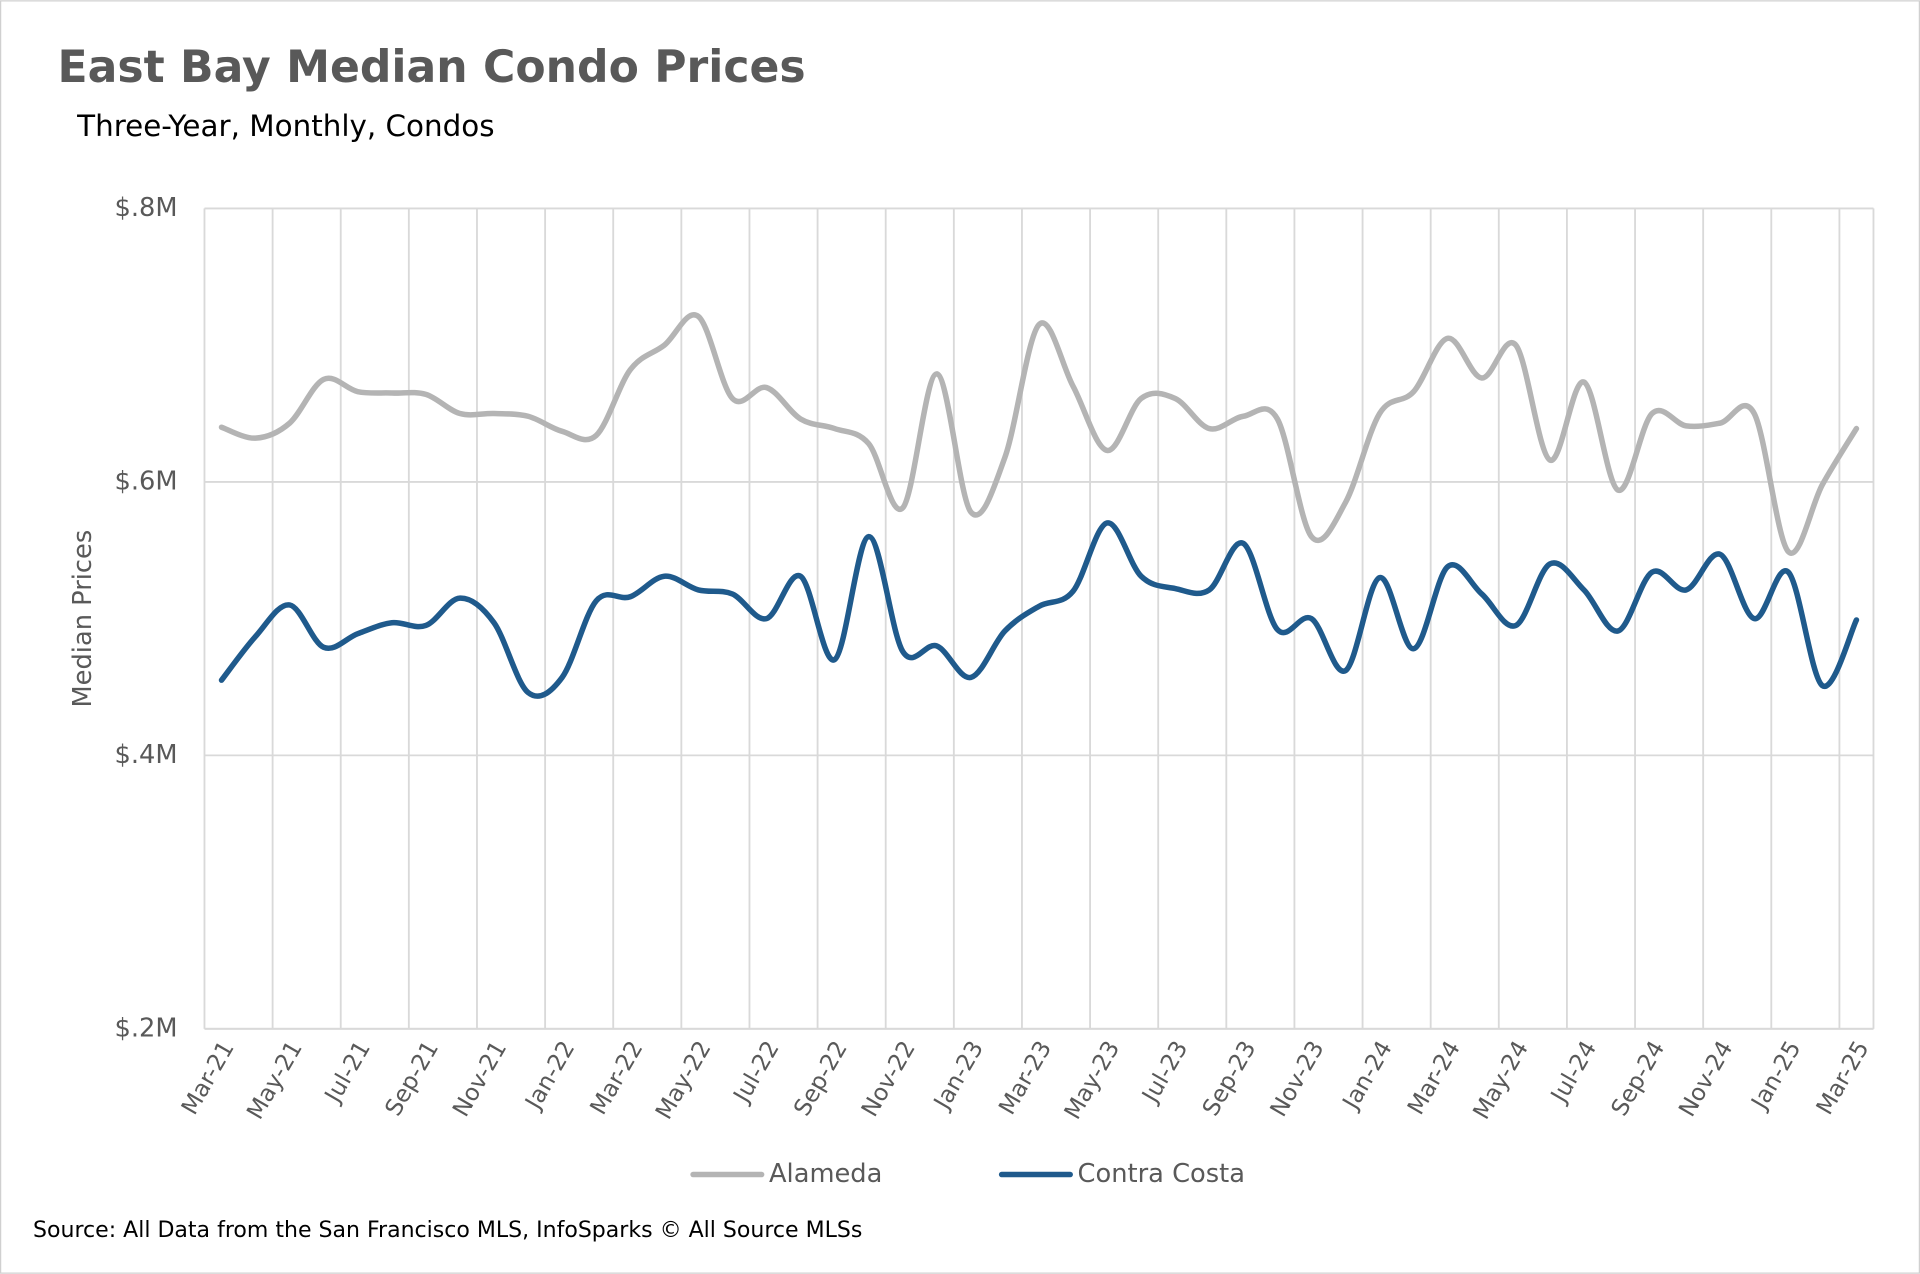  What do you see at coordinates (145, 481) in the screenshot?
I see `y-tick-label: $.6M` at bounding box center [145, 481].